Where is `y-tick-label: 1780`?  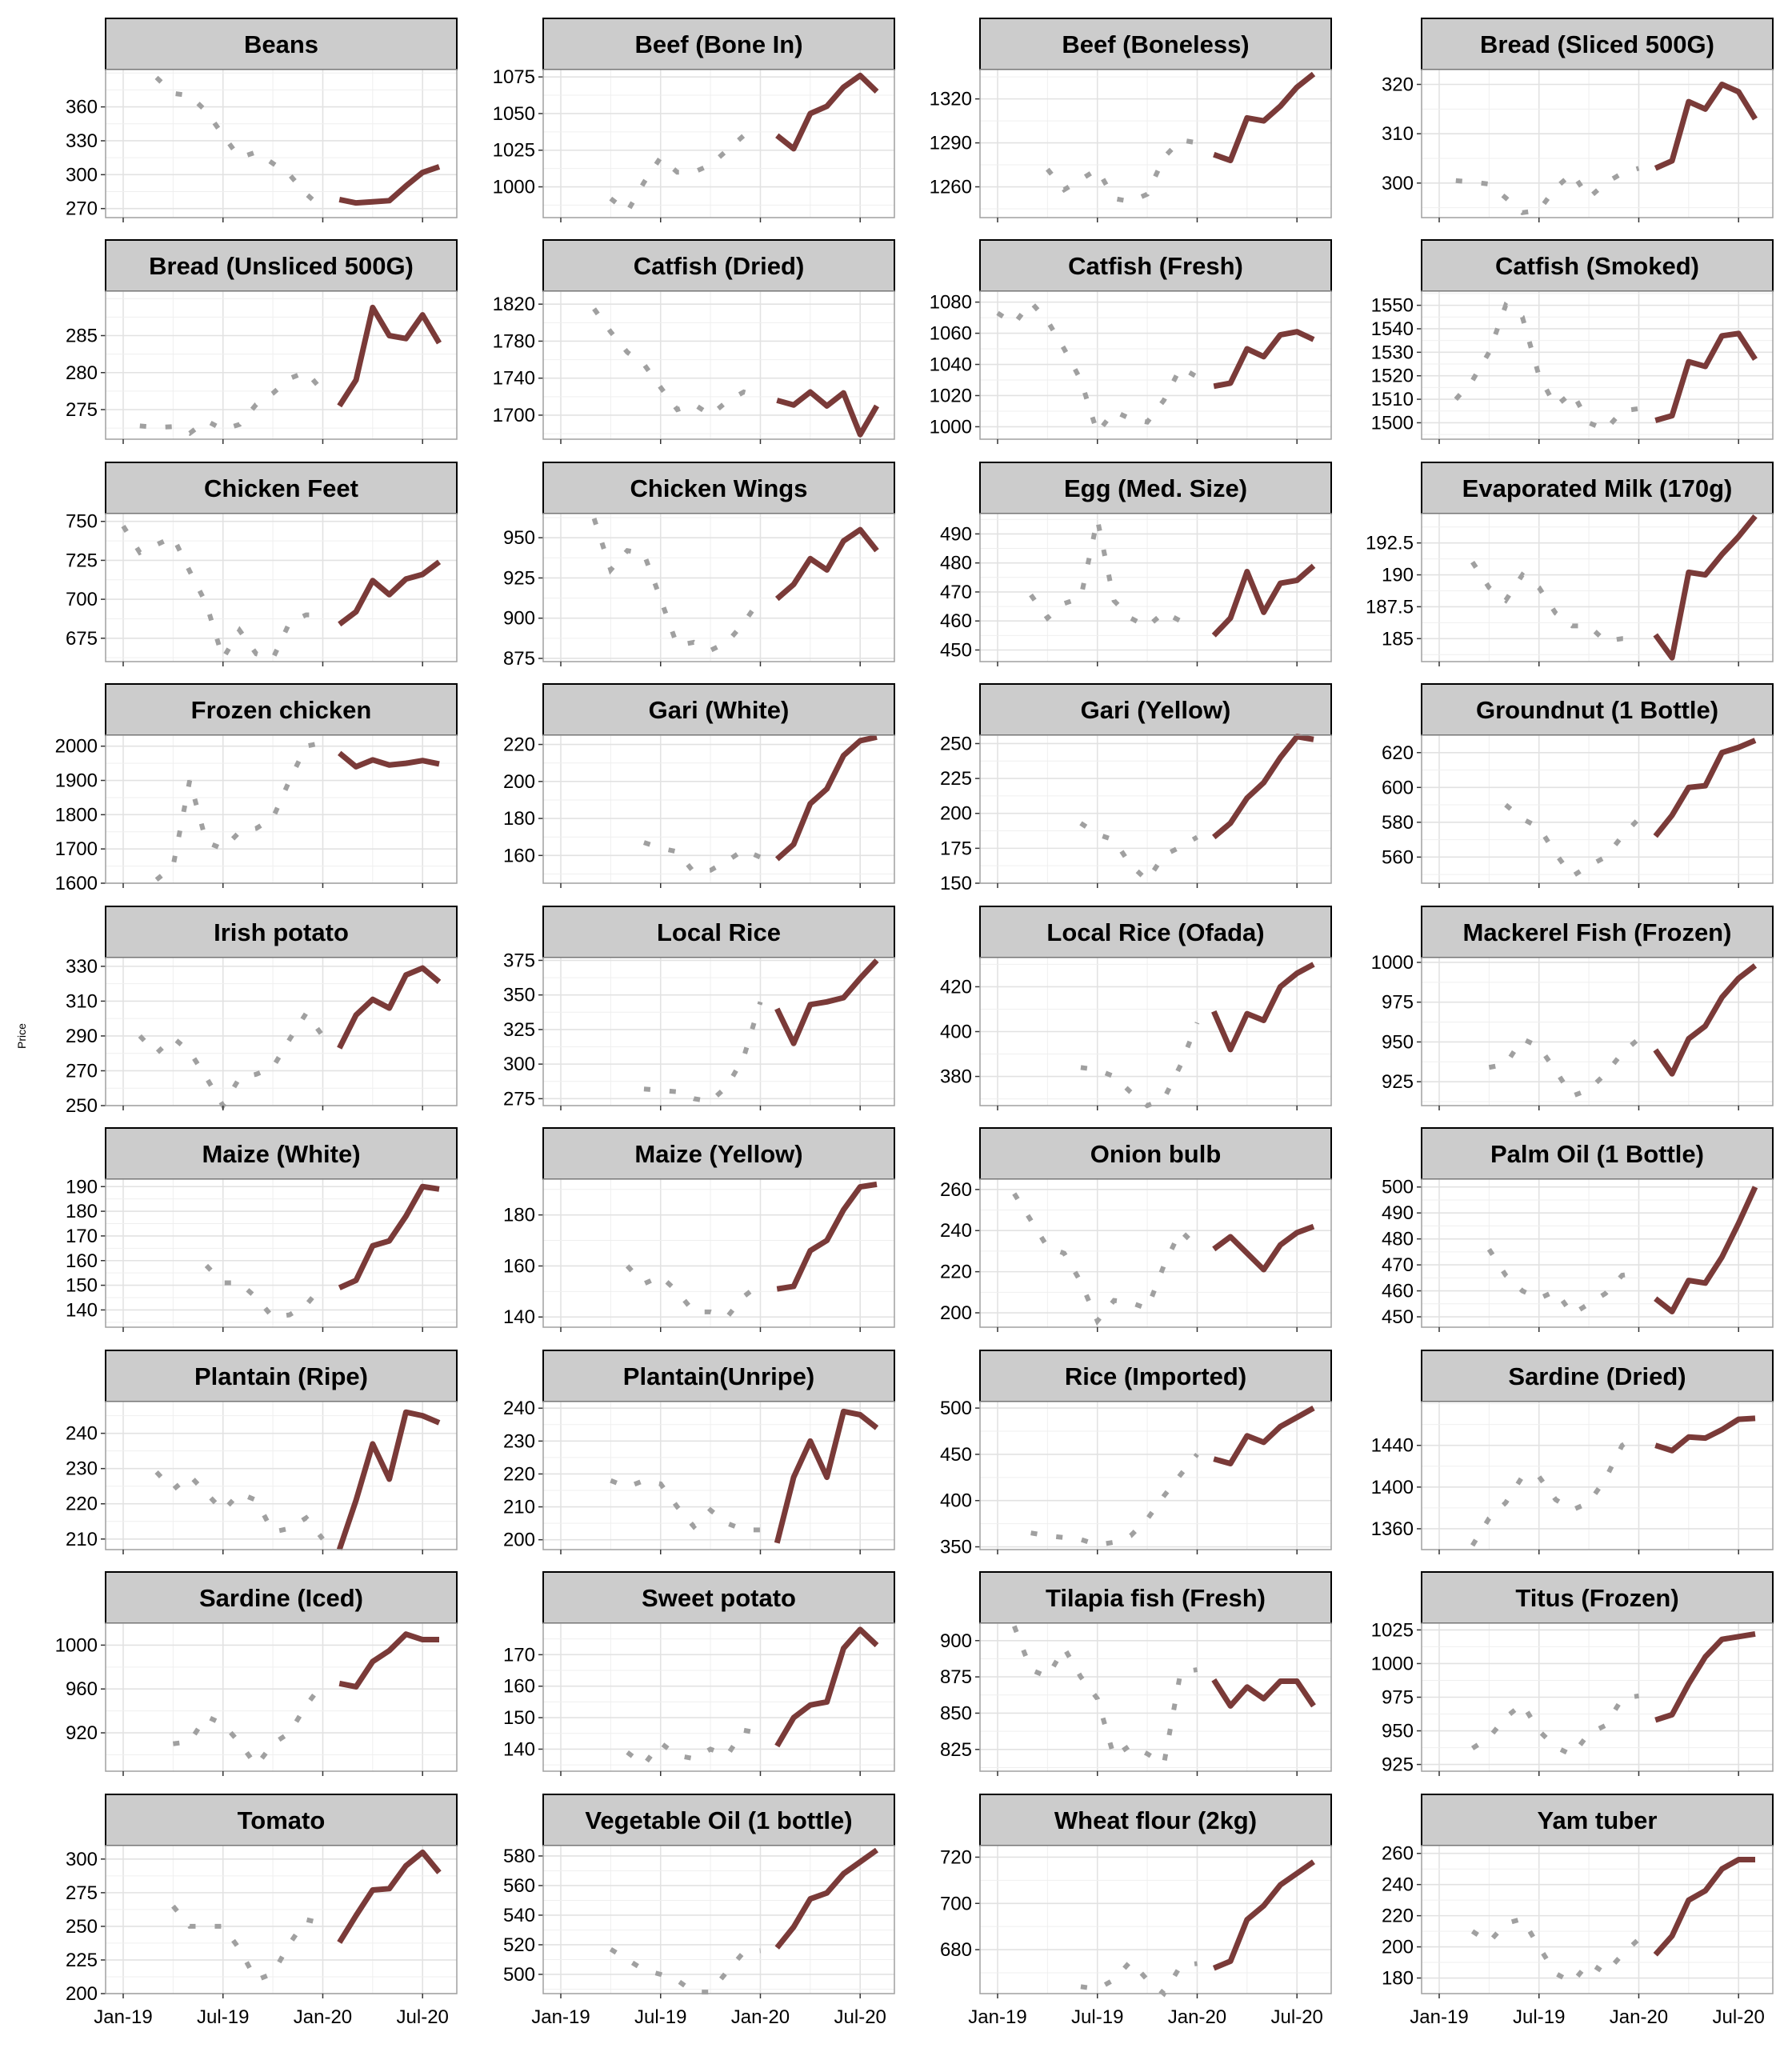 y-tick-label: 1780 is located at coordinates (514, 341).